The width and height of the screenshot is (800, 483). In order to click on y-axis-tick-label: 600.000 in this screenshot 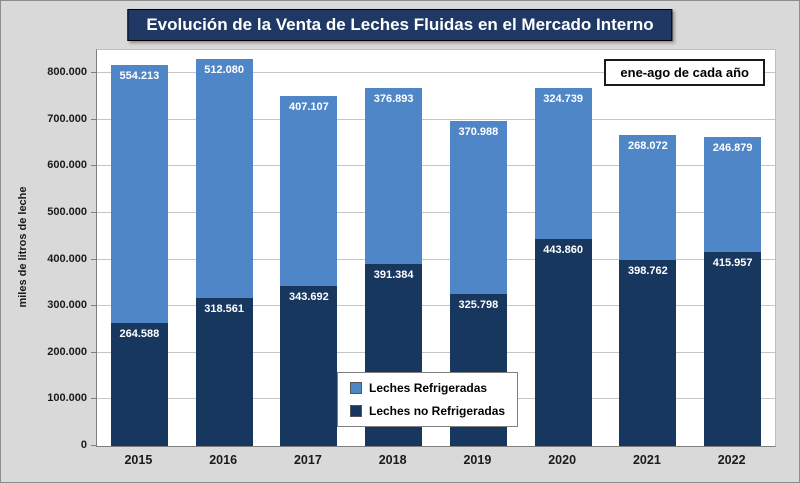, I will do `click(67, 165)`.